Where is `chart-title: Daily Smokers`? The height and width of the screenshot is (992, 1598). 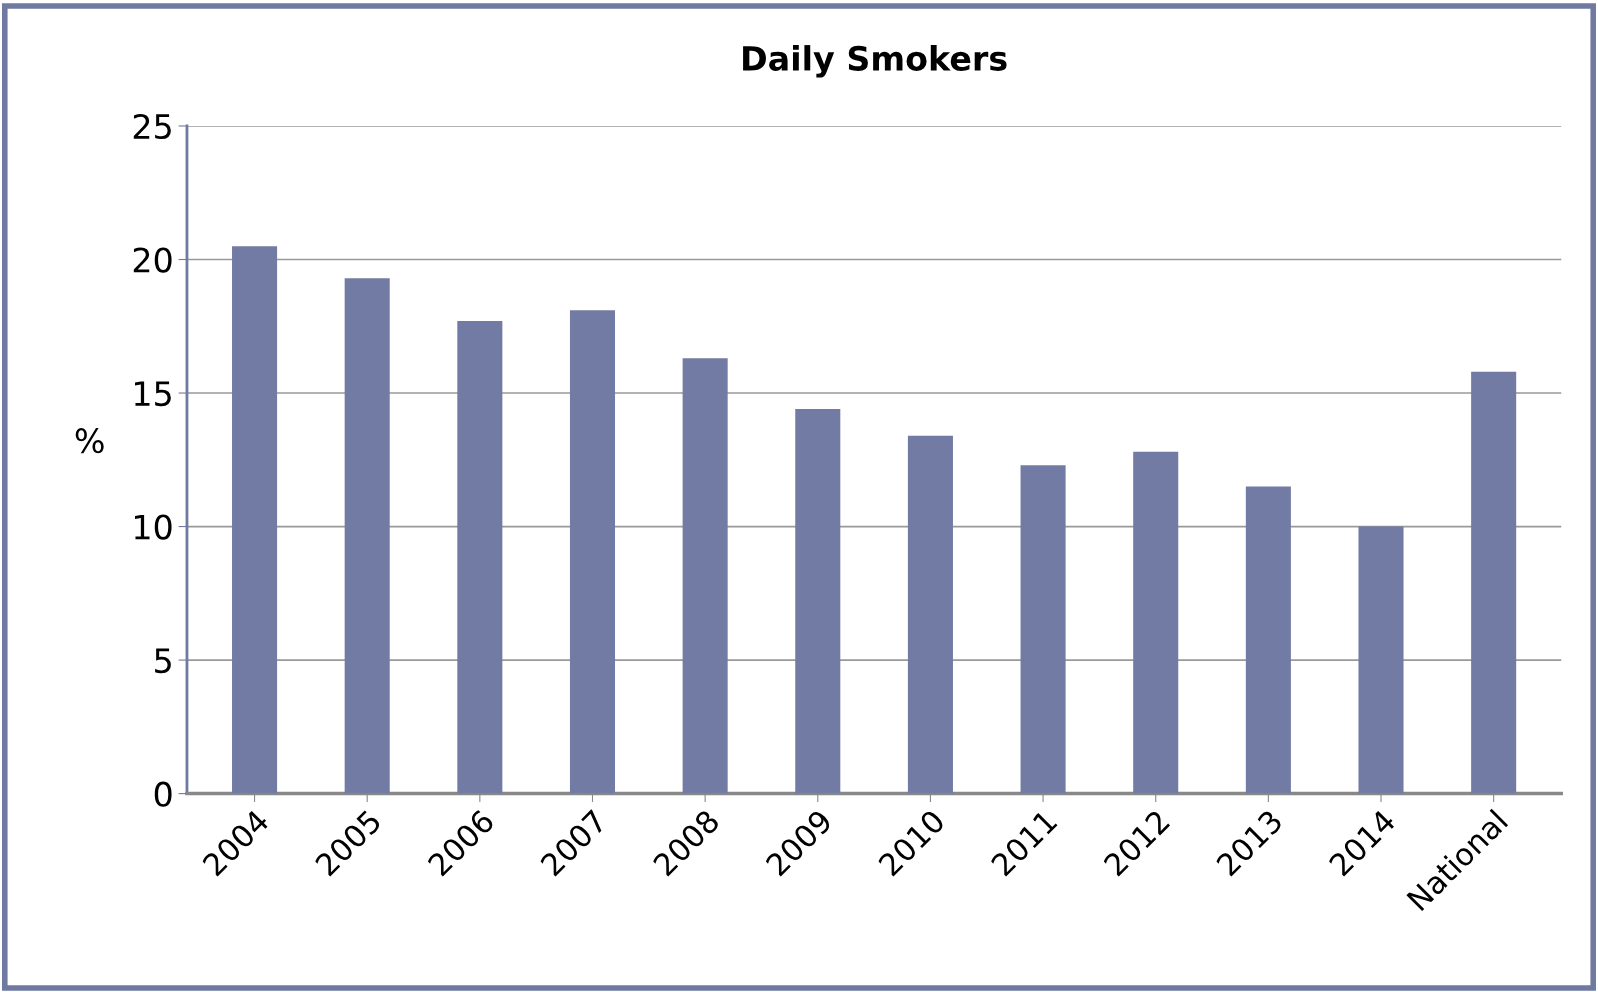
chart-title: Daily Smokers is located at coordinates (875, 61).